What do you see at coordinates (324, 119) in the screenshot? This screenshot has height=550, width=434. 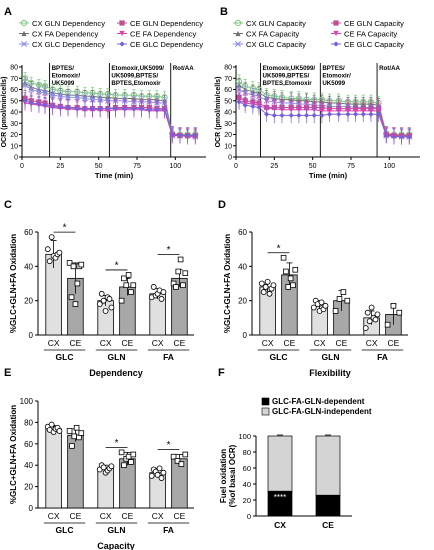 I see `series` at bounding box center [324, 119].